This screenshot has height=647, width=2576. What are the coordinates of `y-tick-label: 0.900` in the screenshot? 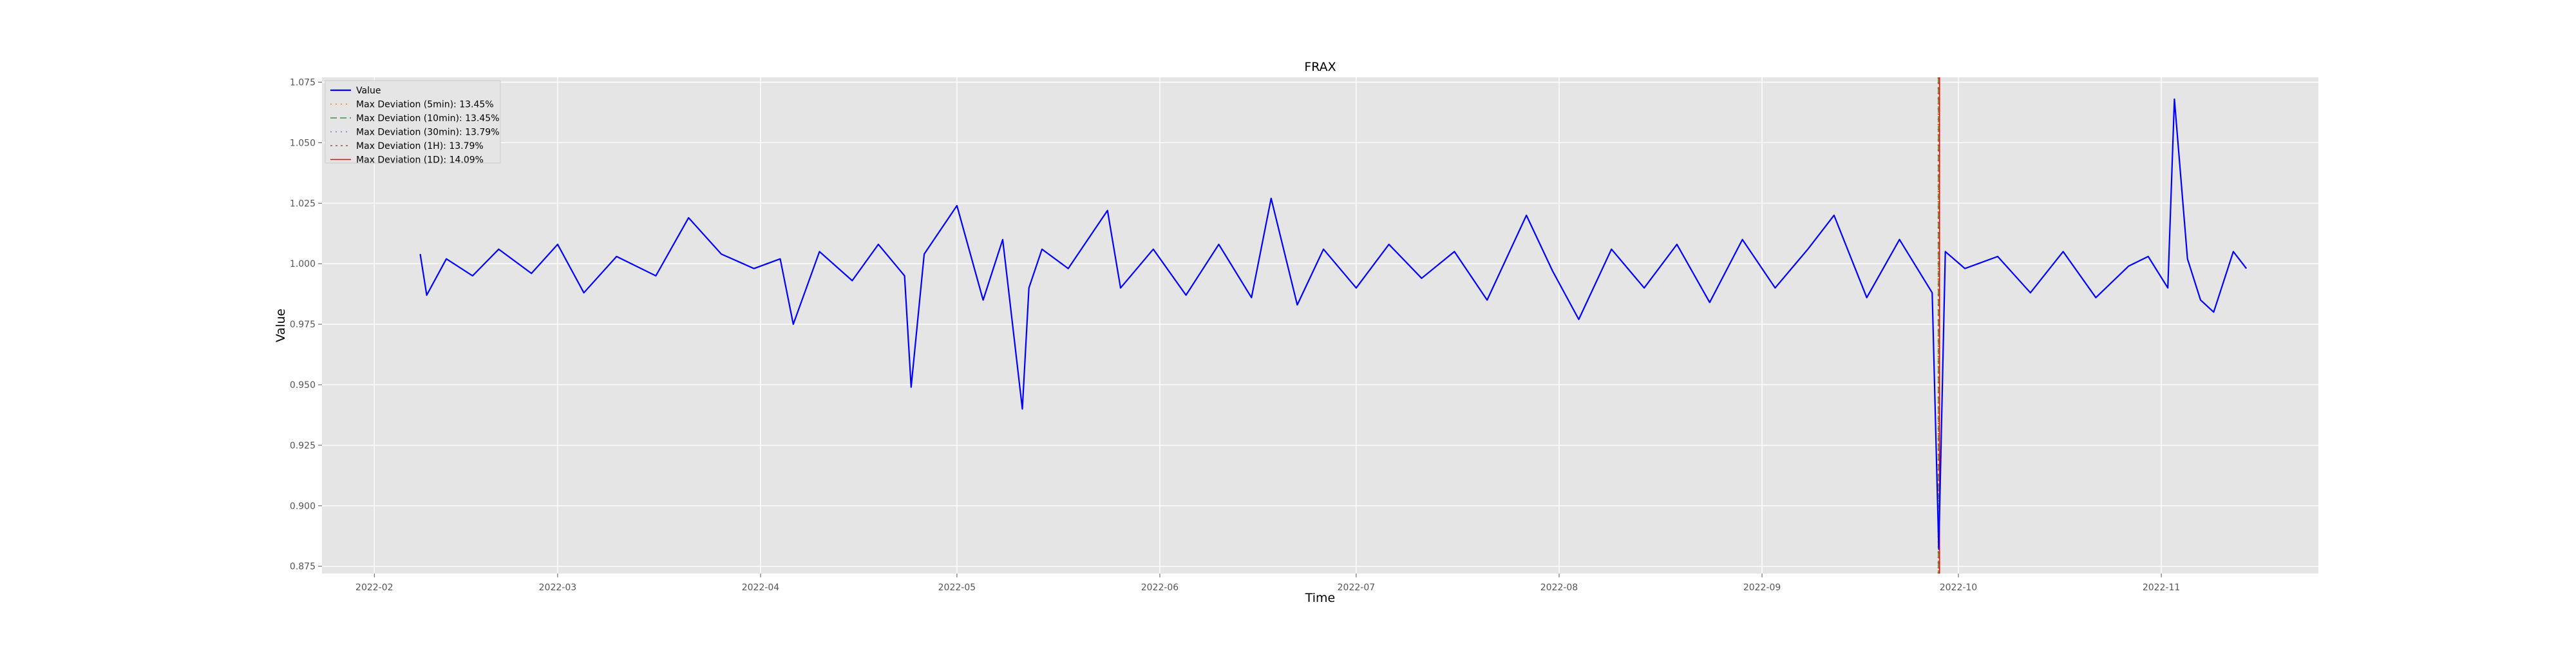 It's located at (303, 506).